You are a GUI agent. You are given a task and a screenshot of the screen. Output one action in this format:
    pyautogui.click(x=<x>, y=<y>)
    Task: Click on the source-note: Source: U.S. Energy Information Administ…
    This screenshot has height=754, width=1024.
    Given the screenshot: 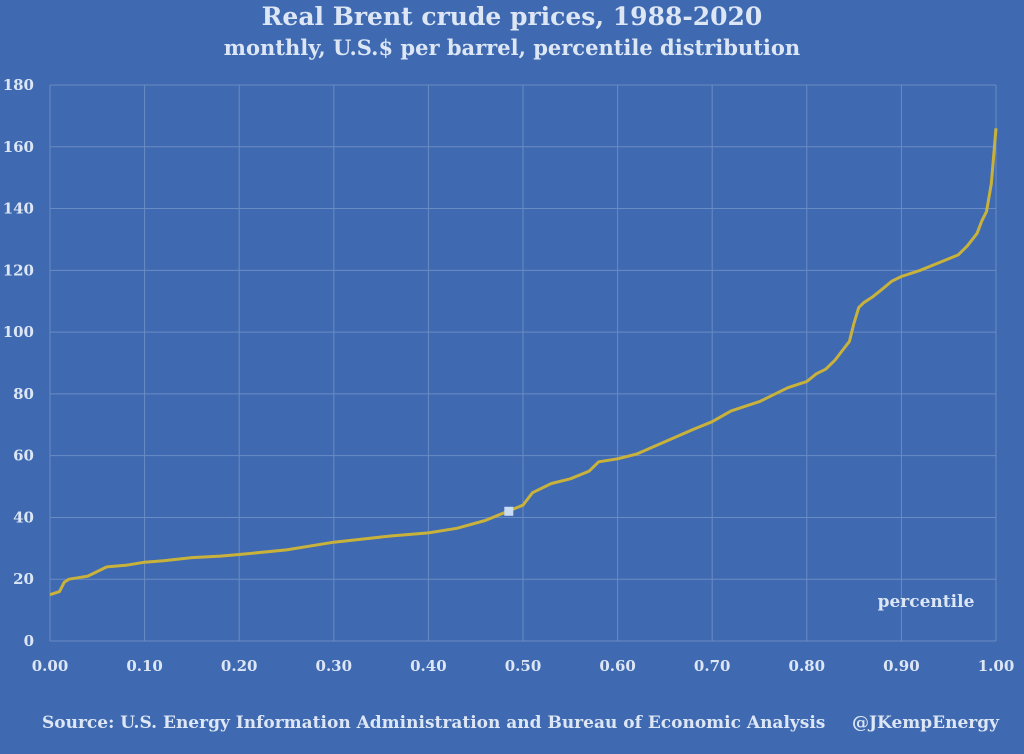 What is the action you would take?
    pyautogui.click(x=434, y=723)
    